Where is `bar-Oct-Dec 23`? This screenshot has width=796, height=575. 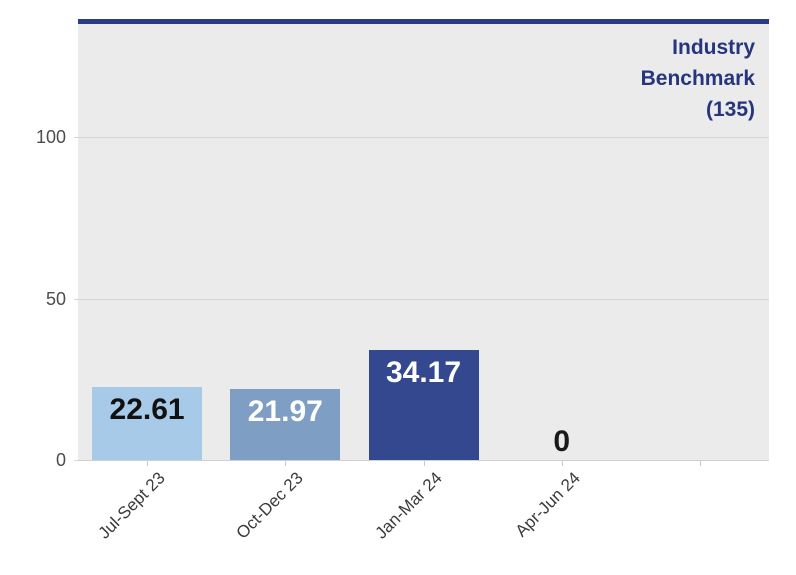 bar-Oct-Dec 23 is located at coordinates (285, 424).